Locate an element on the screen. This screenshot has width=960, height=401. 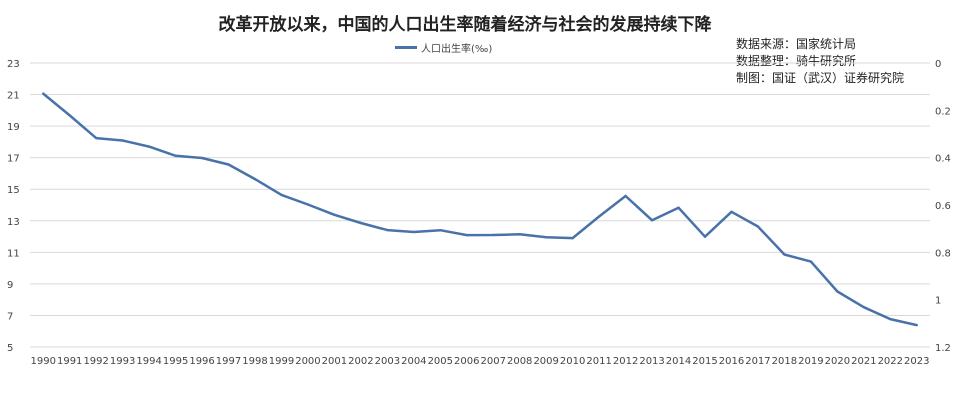
x-tick-label: 2020 is located at coordinates (837, 361).